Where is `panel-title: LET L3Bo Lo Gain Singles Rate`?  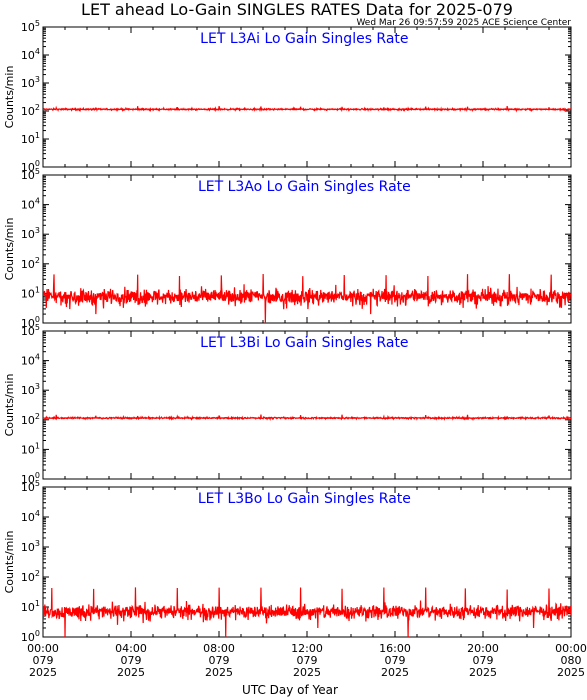
panel-title: LET L3Bo Lo Gain Singles Rate is located at coordinates (304, 499).